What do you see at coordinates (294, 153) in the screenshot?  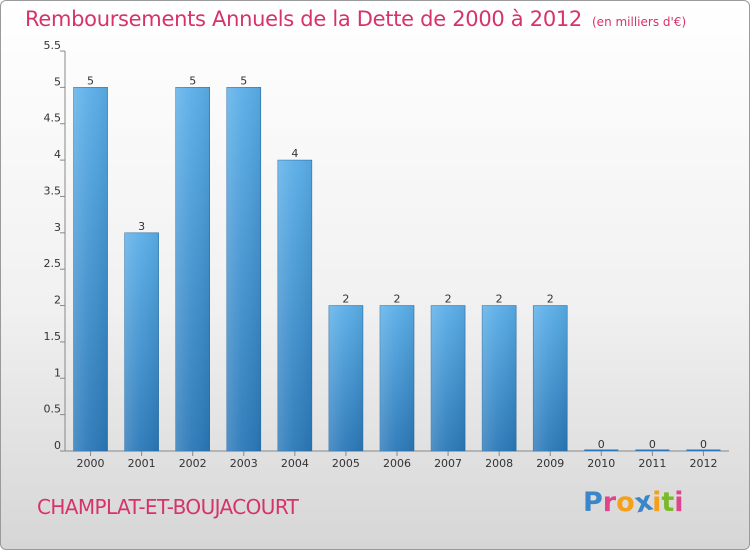 I see `data-label-2004: 4` at bounding box center [294, 153].